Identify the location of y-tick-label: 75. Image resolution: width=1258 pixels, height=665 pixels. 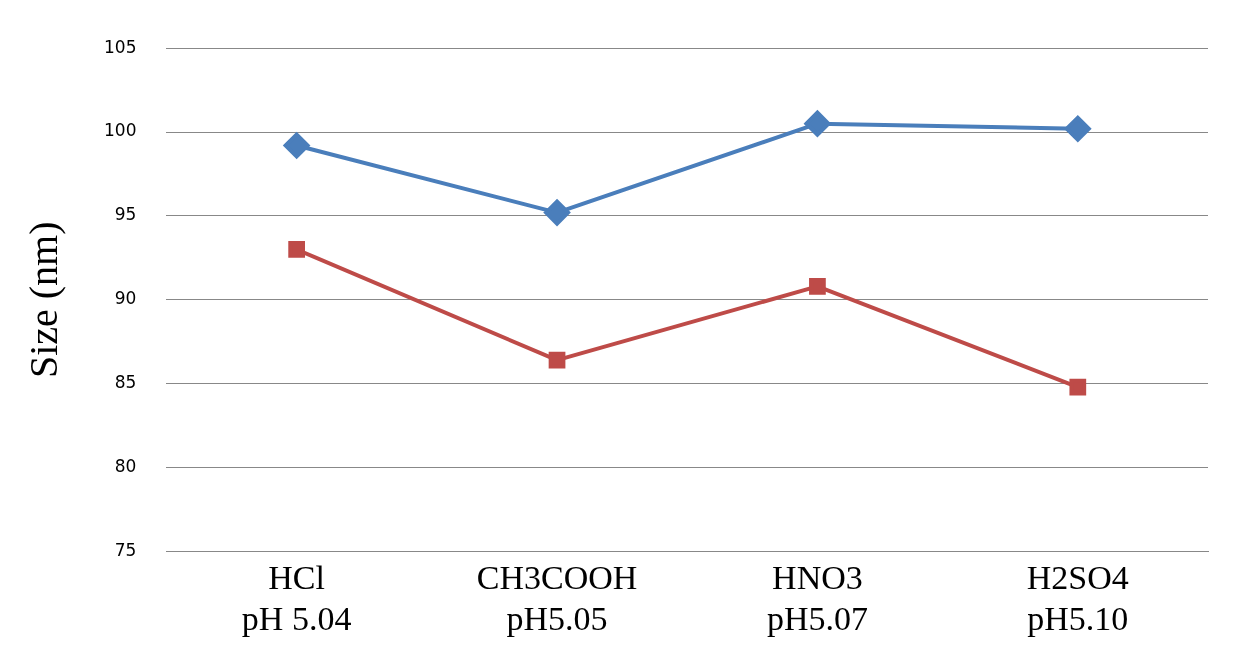
(125, 549).